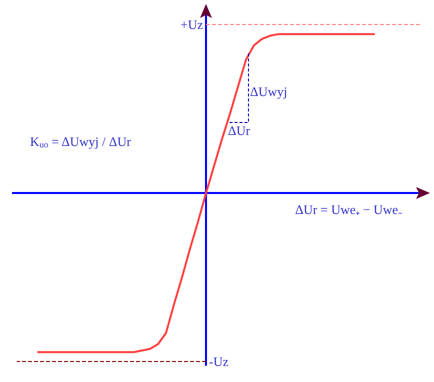  Describe the element at coordinates (348, 210) in the screenshot. I see `x-axis-title: ΔUr = Uwe₊ − Uwe₋` at that location.